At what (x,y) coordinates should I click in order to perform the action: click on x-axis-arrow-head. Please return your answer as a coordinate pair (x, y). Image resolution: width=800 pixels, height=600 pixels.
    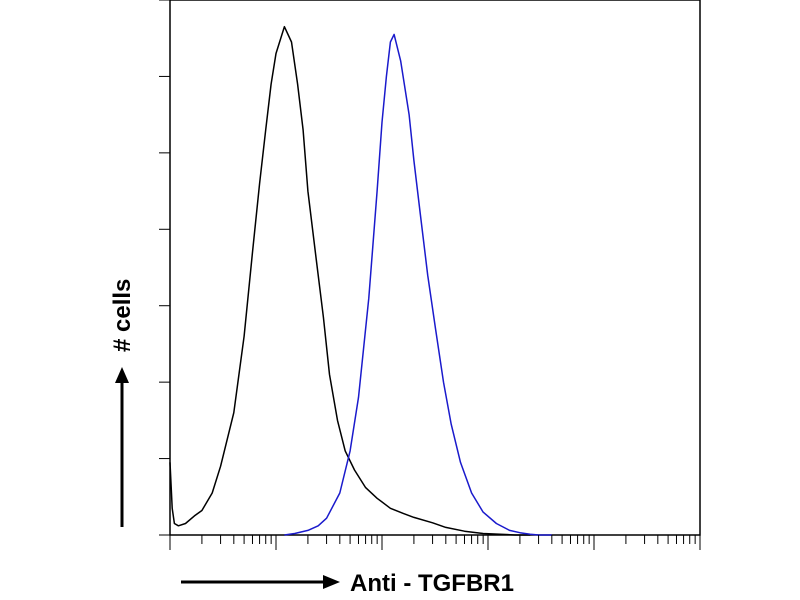
    Looking at the image, I should click on (331, 582).